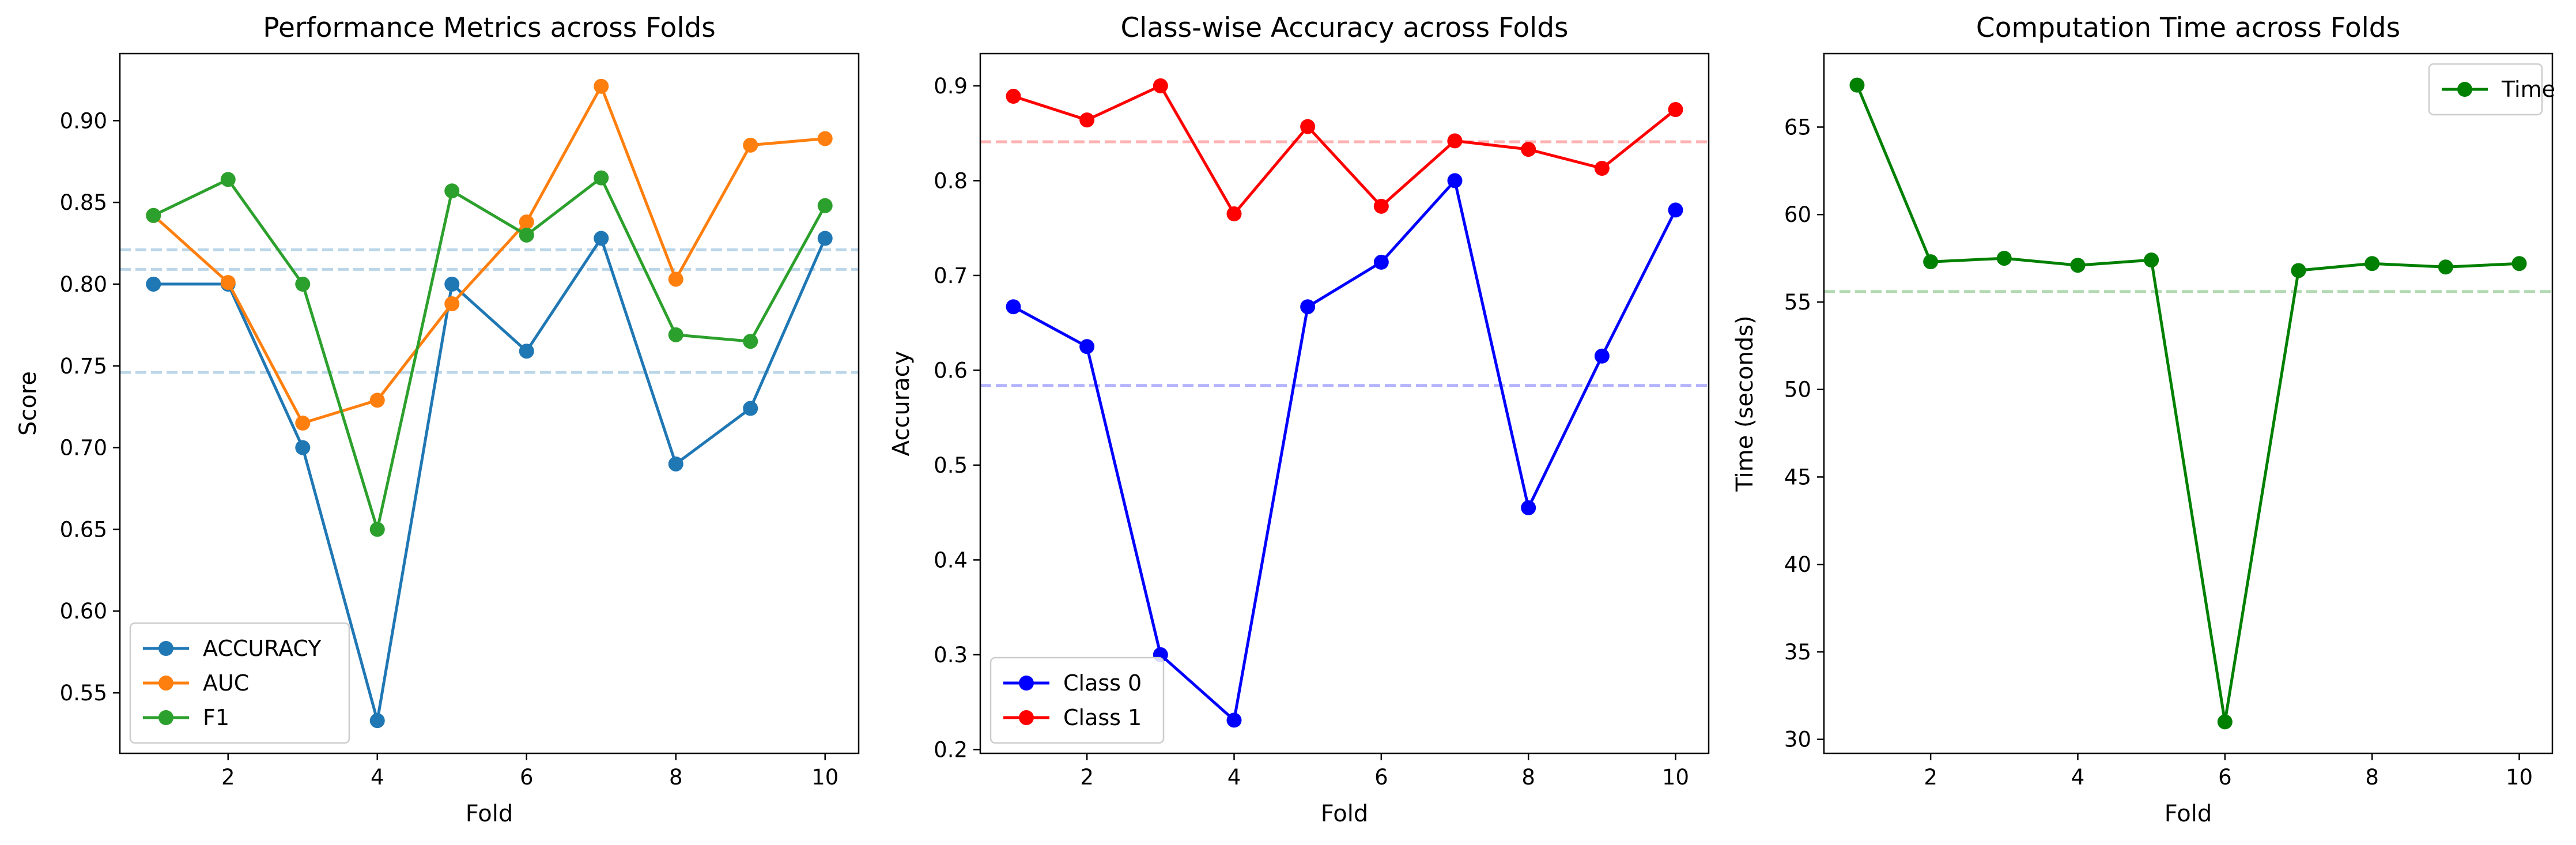 The image size is (2576, 845). What do you see at coordinates (951, 275) in the screenshot?
I see `y-tick-label: 0.7` at bounding box center [951, 275].